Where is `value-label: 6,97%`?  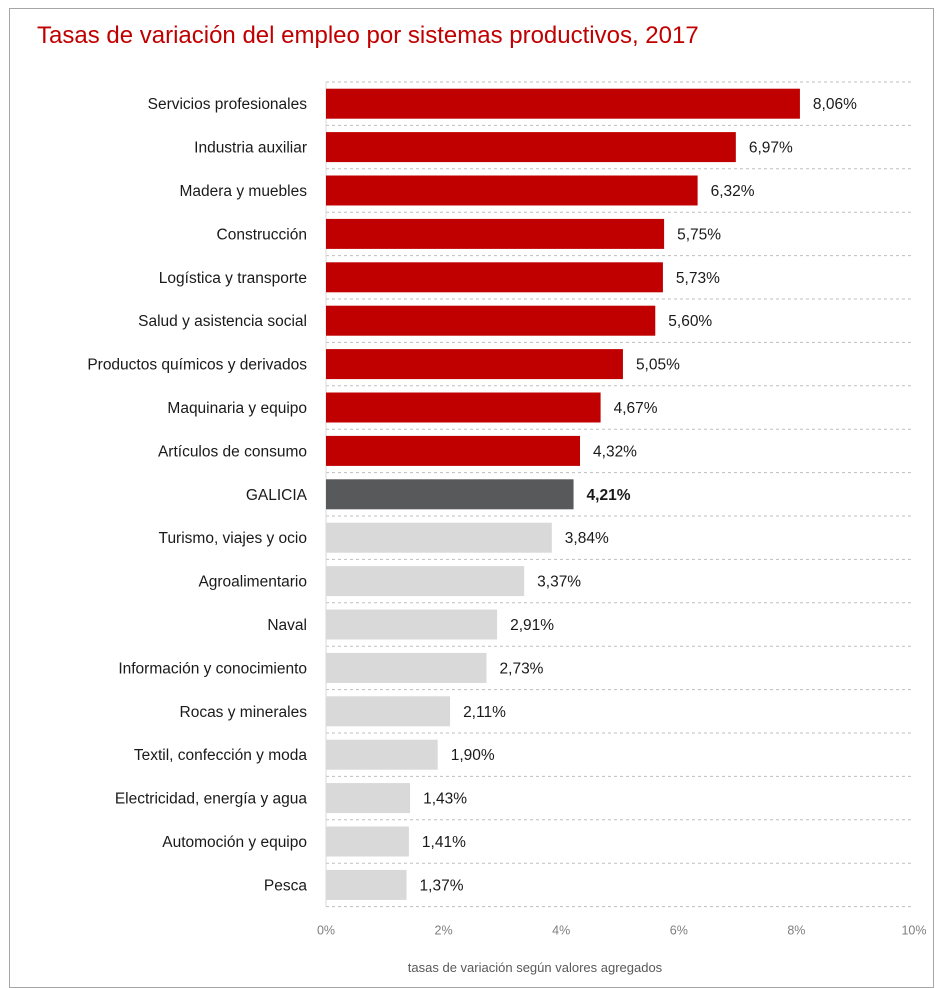
value-label: 6,97% is located at coordinates (771, 148).